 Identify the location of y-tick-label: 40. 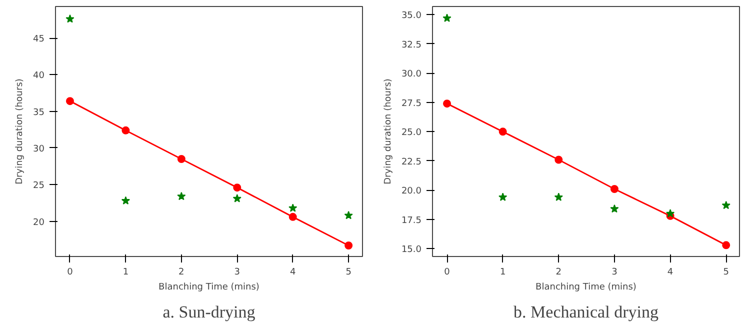
(39, 76).